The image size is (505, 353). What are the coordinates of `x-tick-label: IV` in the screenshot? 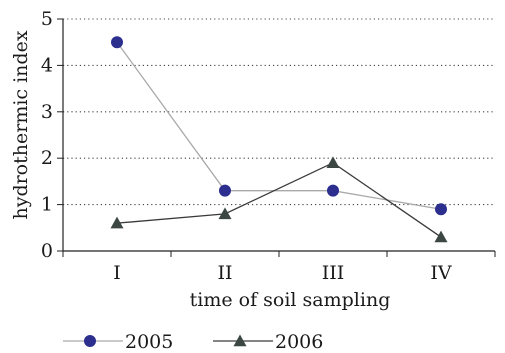 It's located at (441, 273).